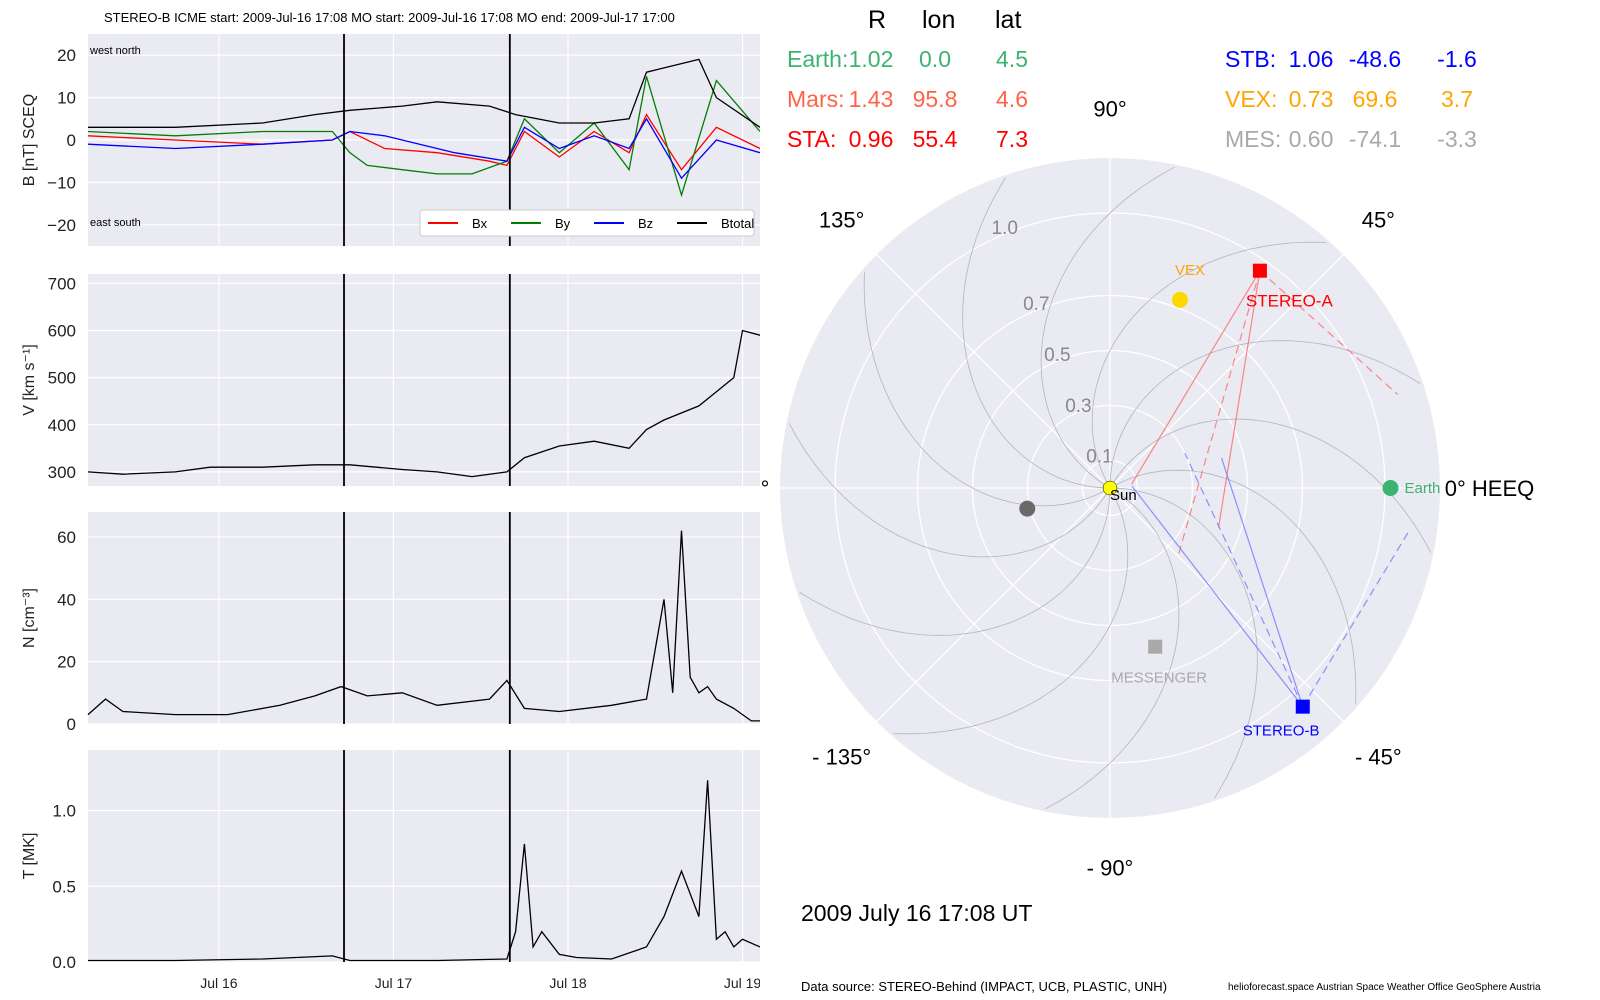  Describe the element at coordinates (1005, 228) in the screenshot. I see `radial-tick-label: 1.0` at that location.